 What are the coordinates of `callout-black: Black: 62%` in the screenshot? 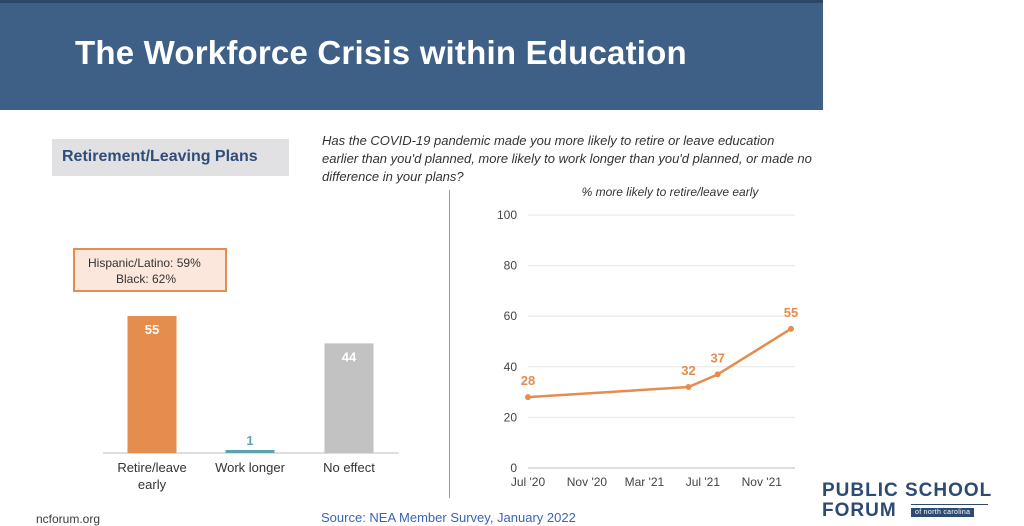 It's located at (146, 279).